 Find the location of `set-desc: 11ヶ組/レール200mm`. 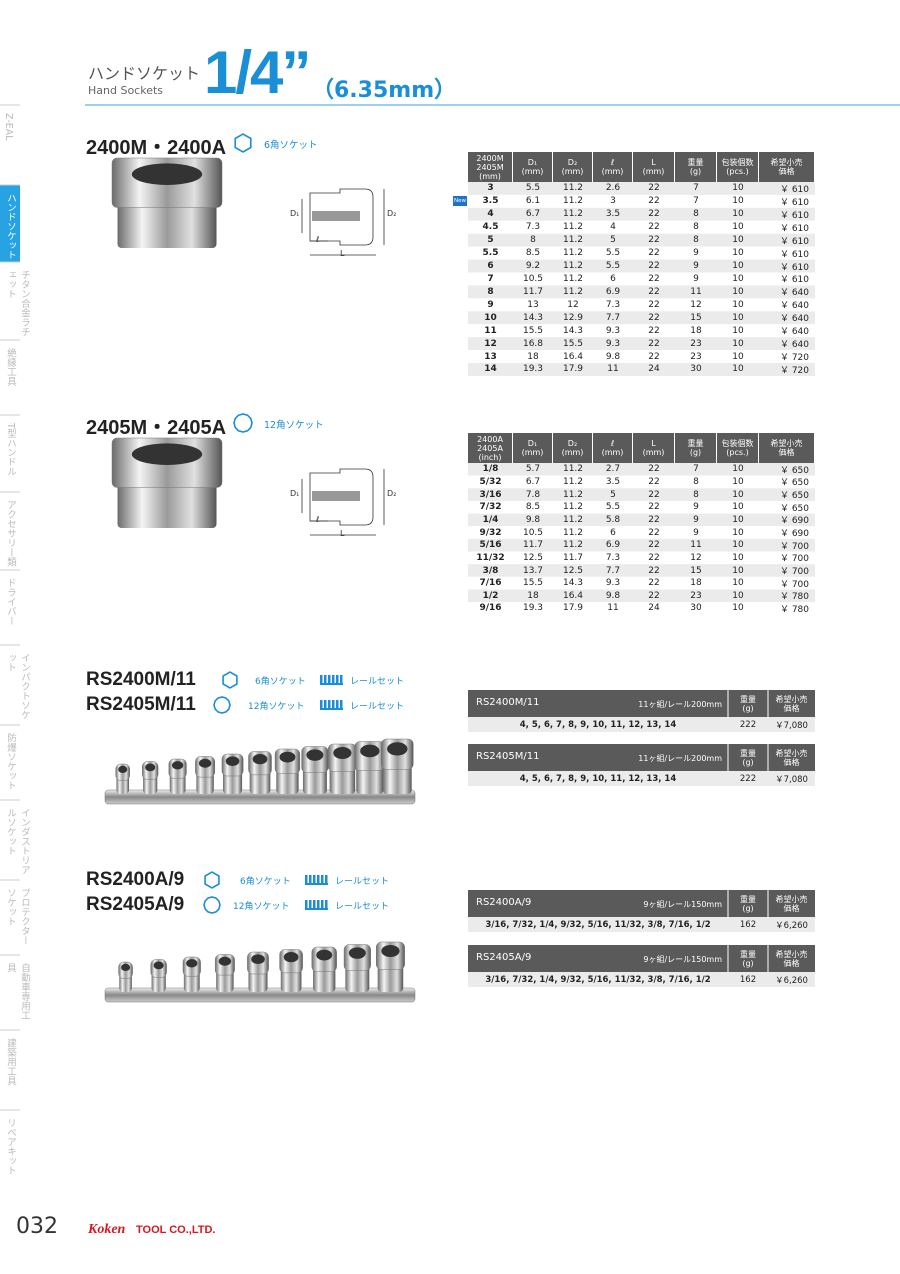

set-desc: 11ヶ組/レール200mm is located at coordinates (680, 758).